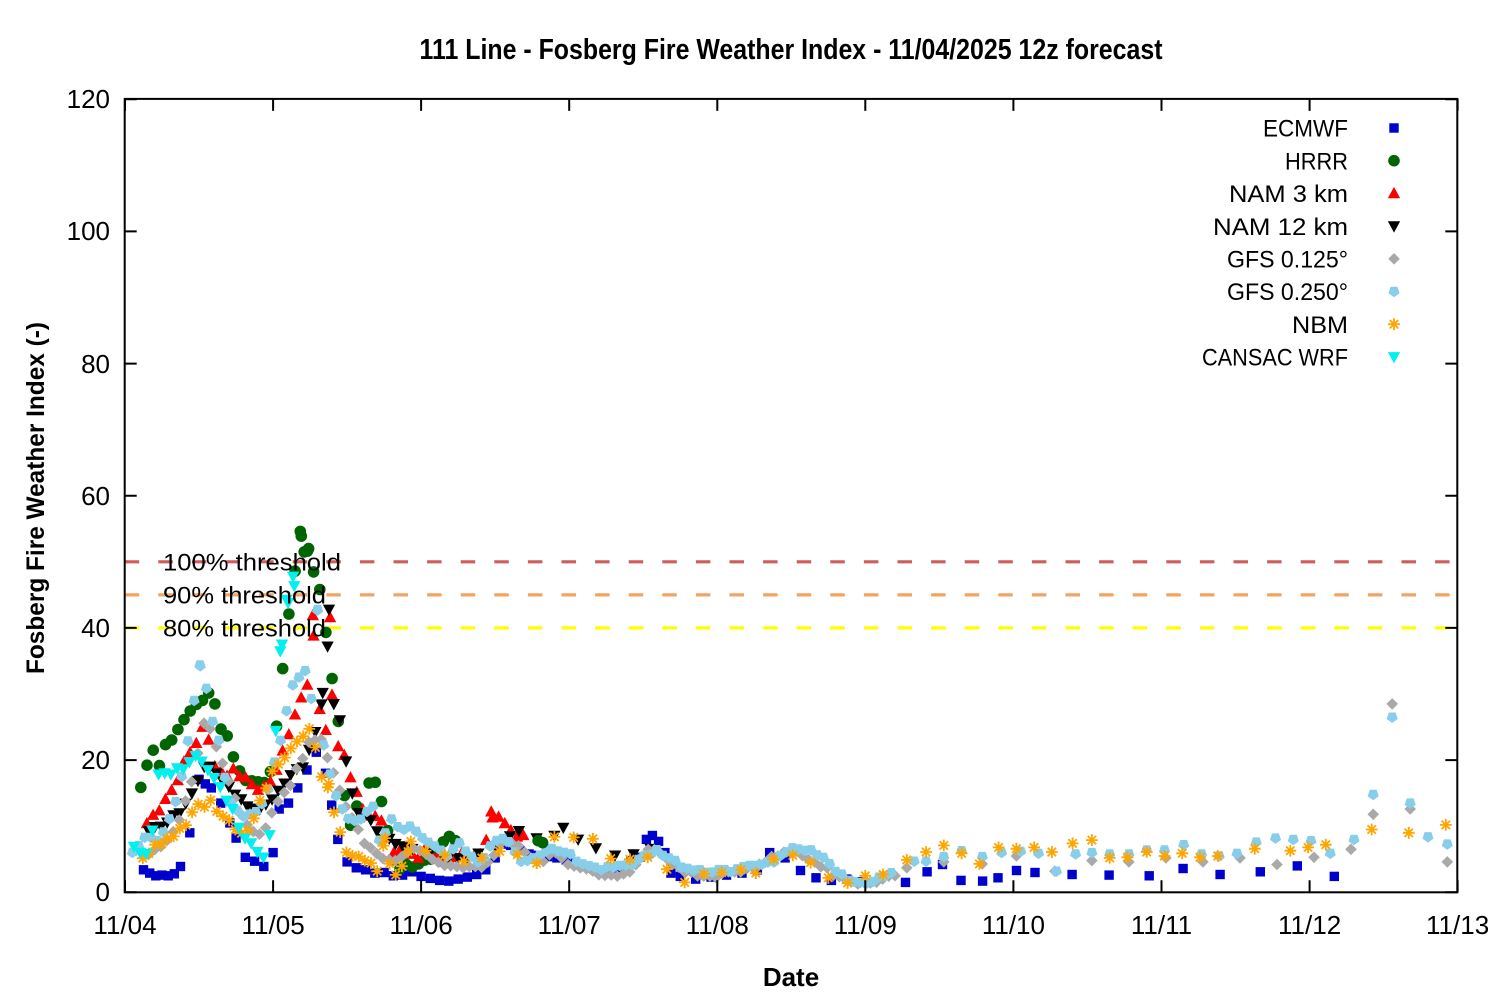 The width and height of the screenshot is (1500, 1005). I want to click on svg-text: Fosberg Fire Weather Index (-), so click(36, 498).